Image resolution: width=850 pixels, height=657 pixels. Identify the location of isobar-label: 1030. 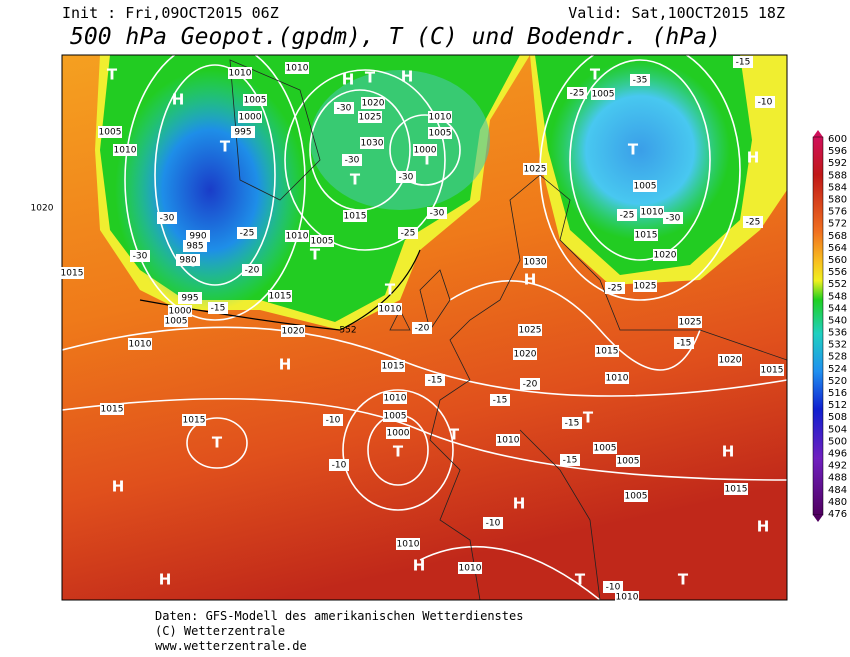
(535, 263).